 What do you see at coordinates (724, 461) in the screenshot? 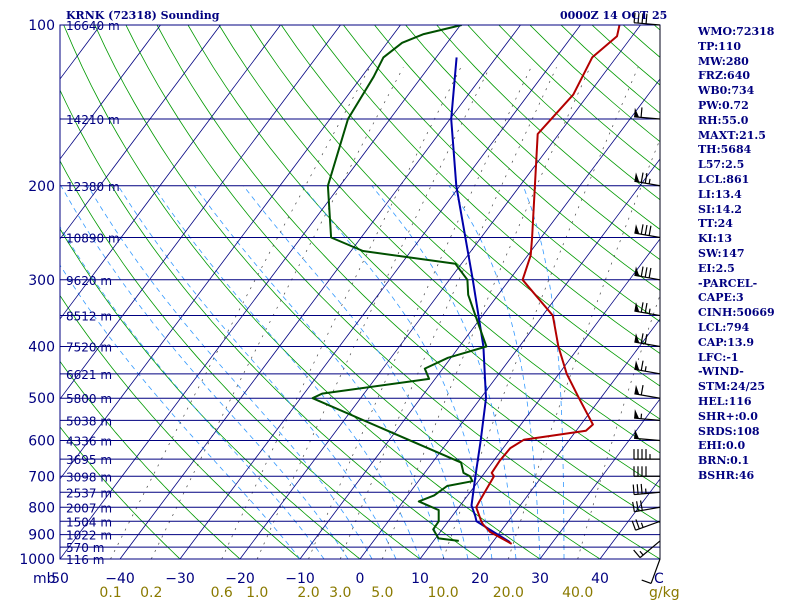
I see `index-item: BRN:0.1` at bounding box center [724, 461].